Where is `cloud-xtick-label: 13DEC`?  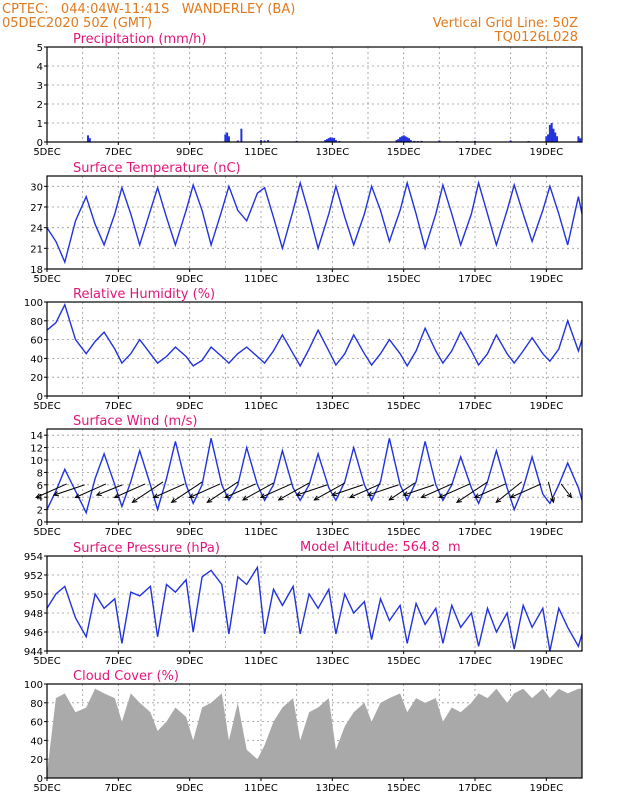
cloud-xtick-label: 13DEC is located at coordinates (332, 788).